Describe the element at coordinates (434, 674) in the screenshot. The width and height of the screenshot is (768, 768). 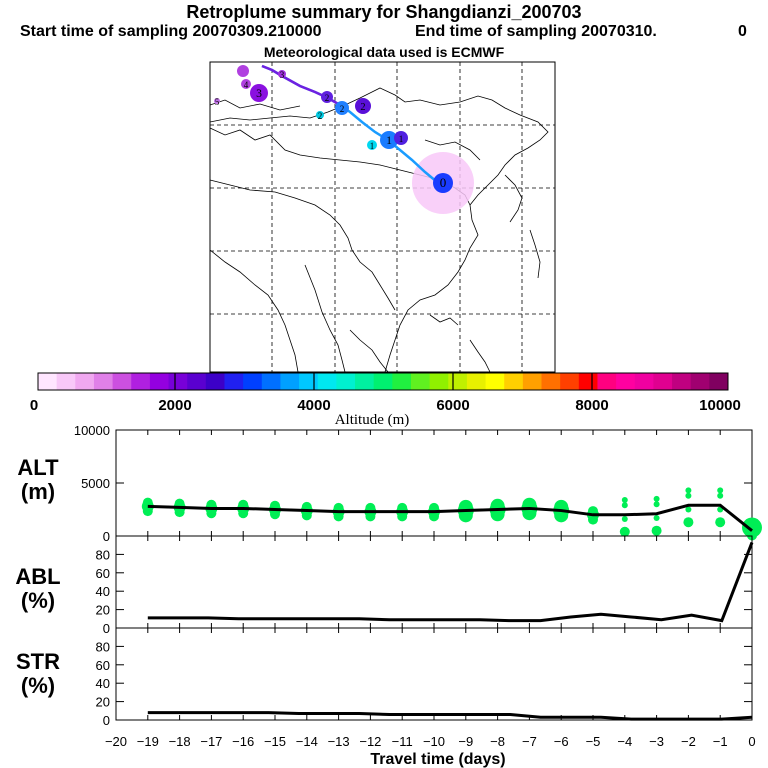
I see `panel-frame` at that location.